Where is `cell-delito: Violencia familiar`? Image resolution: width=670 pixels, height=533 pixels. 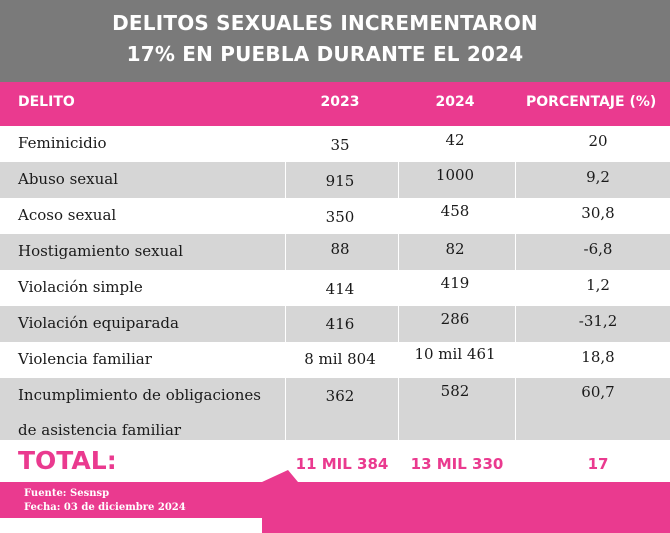
cell-delito: Violencia familiar is located at coordinates (85, 359).